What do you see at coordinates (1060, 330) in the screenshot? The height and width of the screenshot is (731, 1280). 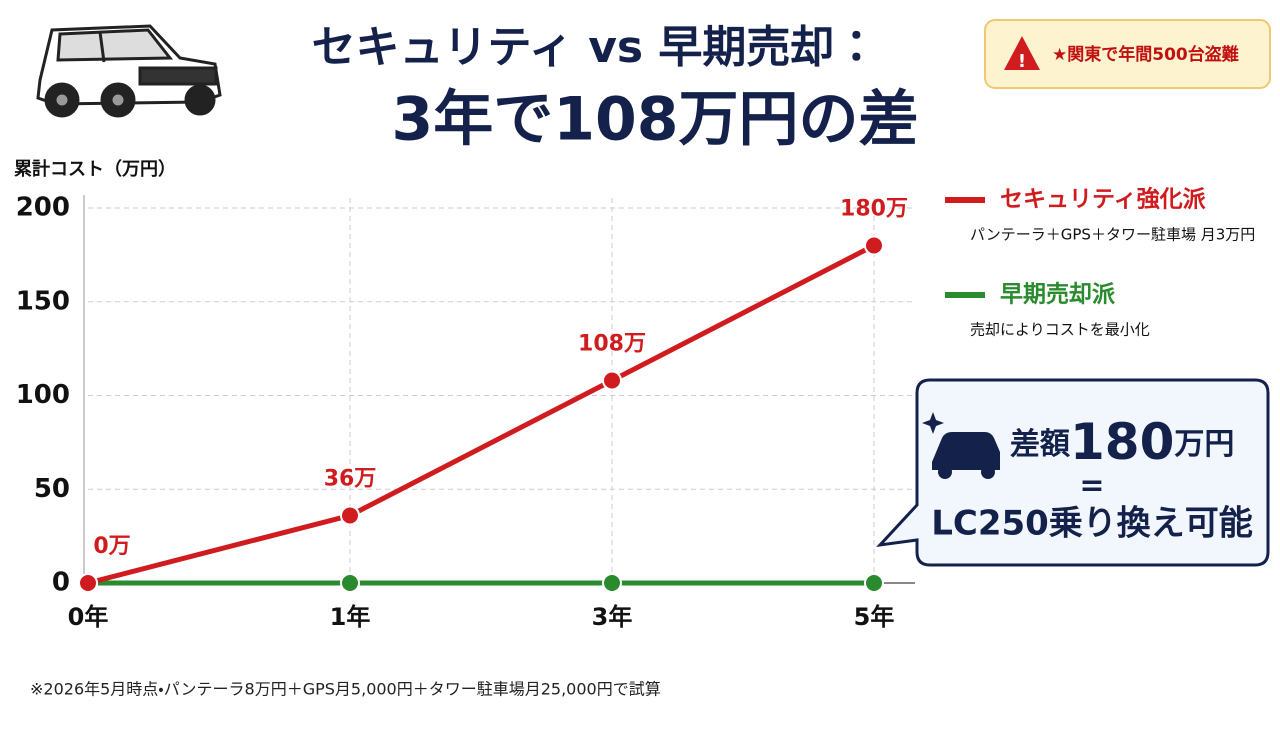 I see `legend-description: 売却によりコストを最小化` at bounding box center [1060, 330].